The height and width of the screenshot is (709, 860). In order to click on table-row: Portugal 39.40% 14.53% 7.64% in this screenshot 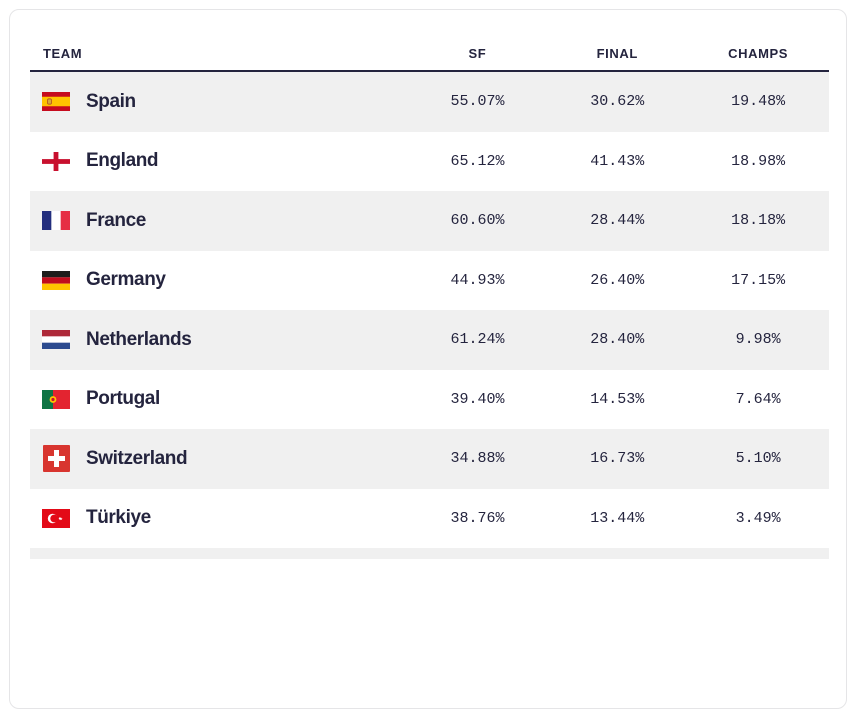, I will do `click(429, 399)`.